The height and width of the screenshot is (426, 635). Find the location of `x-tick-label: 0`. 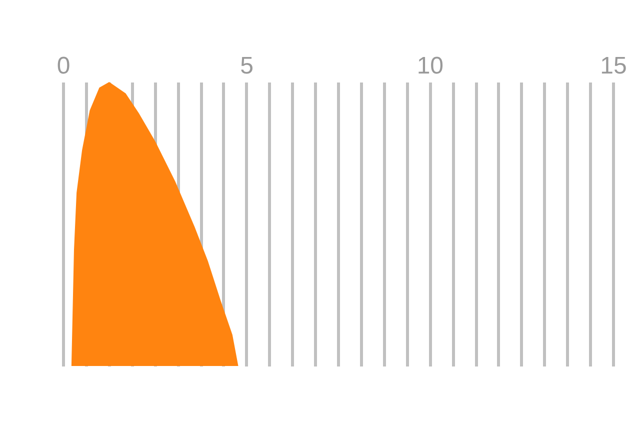

x-tick-label: 0 is located at coordinates (63, 66).